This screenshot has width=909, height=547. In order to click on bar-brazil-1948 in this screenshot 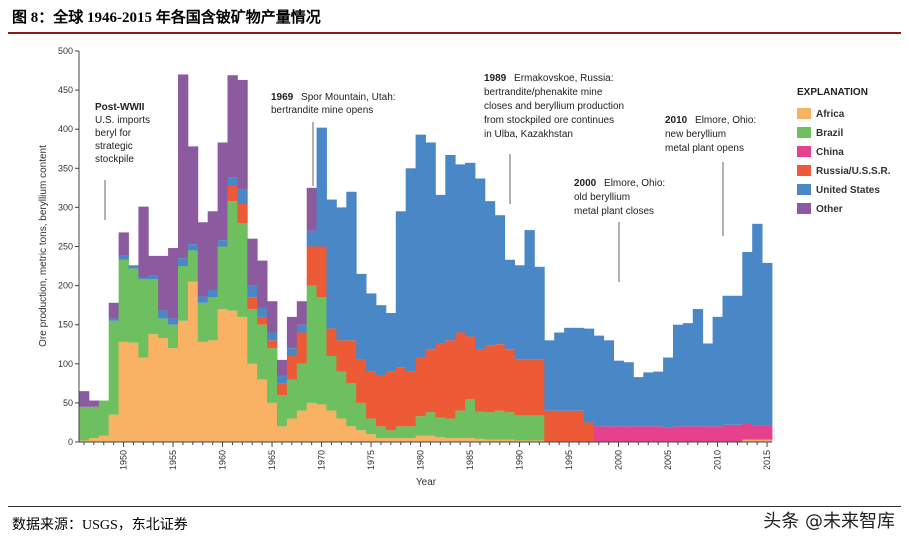, I will do `click(104, 418)`.